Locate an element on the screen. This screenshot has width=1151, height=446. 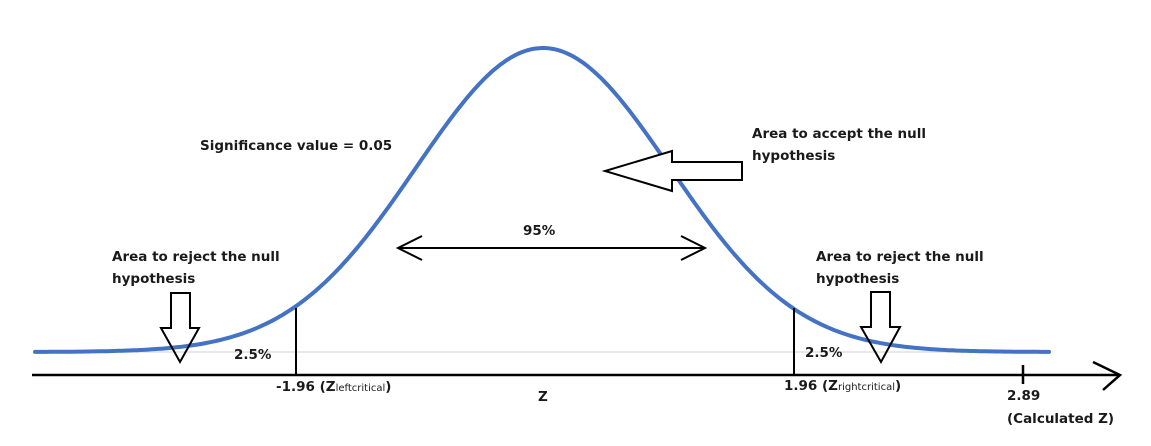
right-tail-percent: 2.5% is located at coordinates (824, 353).